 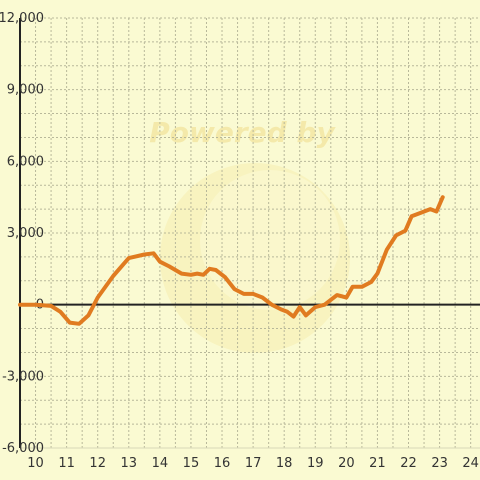 What do you see at coordinates (222, 463) in the screenshot?
I see `x-tick-label: 16` at bounding box center [222, 463].